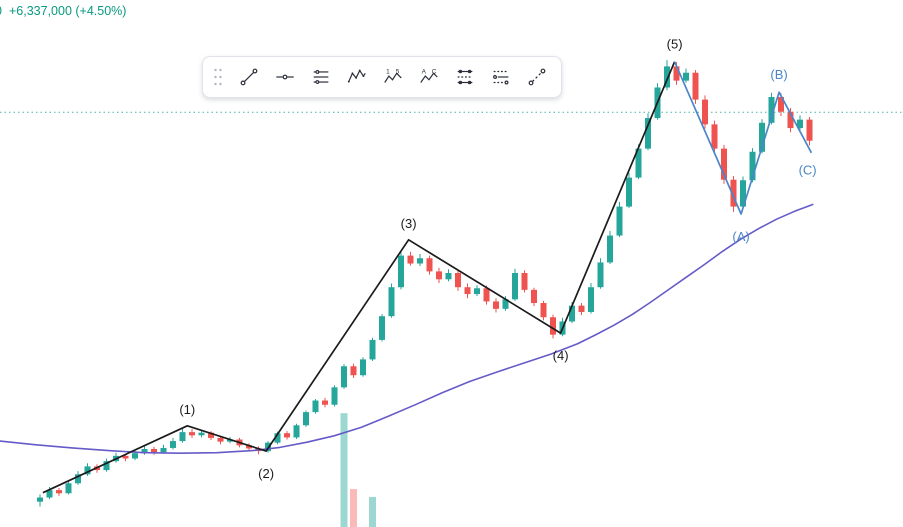  I want to click on price-change-text: +6,337,000 (+4.50%), so click(68, 11).